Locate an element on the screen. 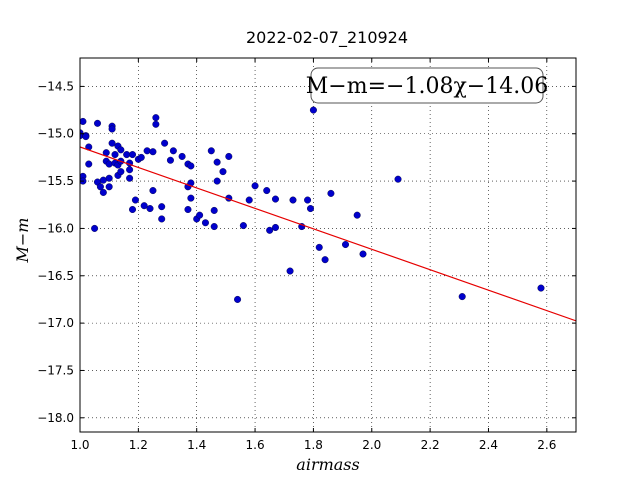  fit-annotation: M−m=−1.08χ−14.06 is located at coordinates (427, 85).